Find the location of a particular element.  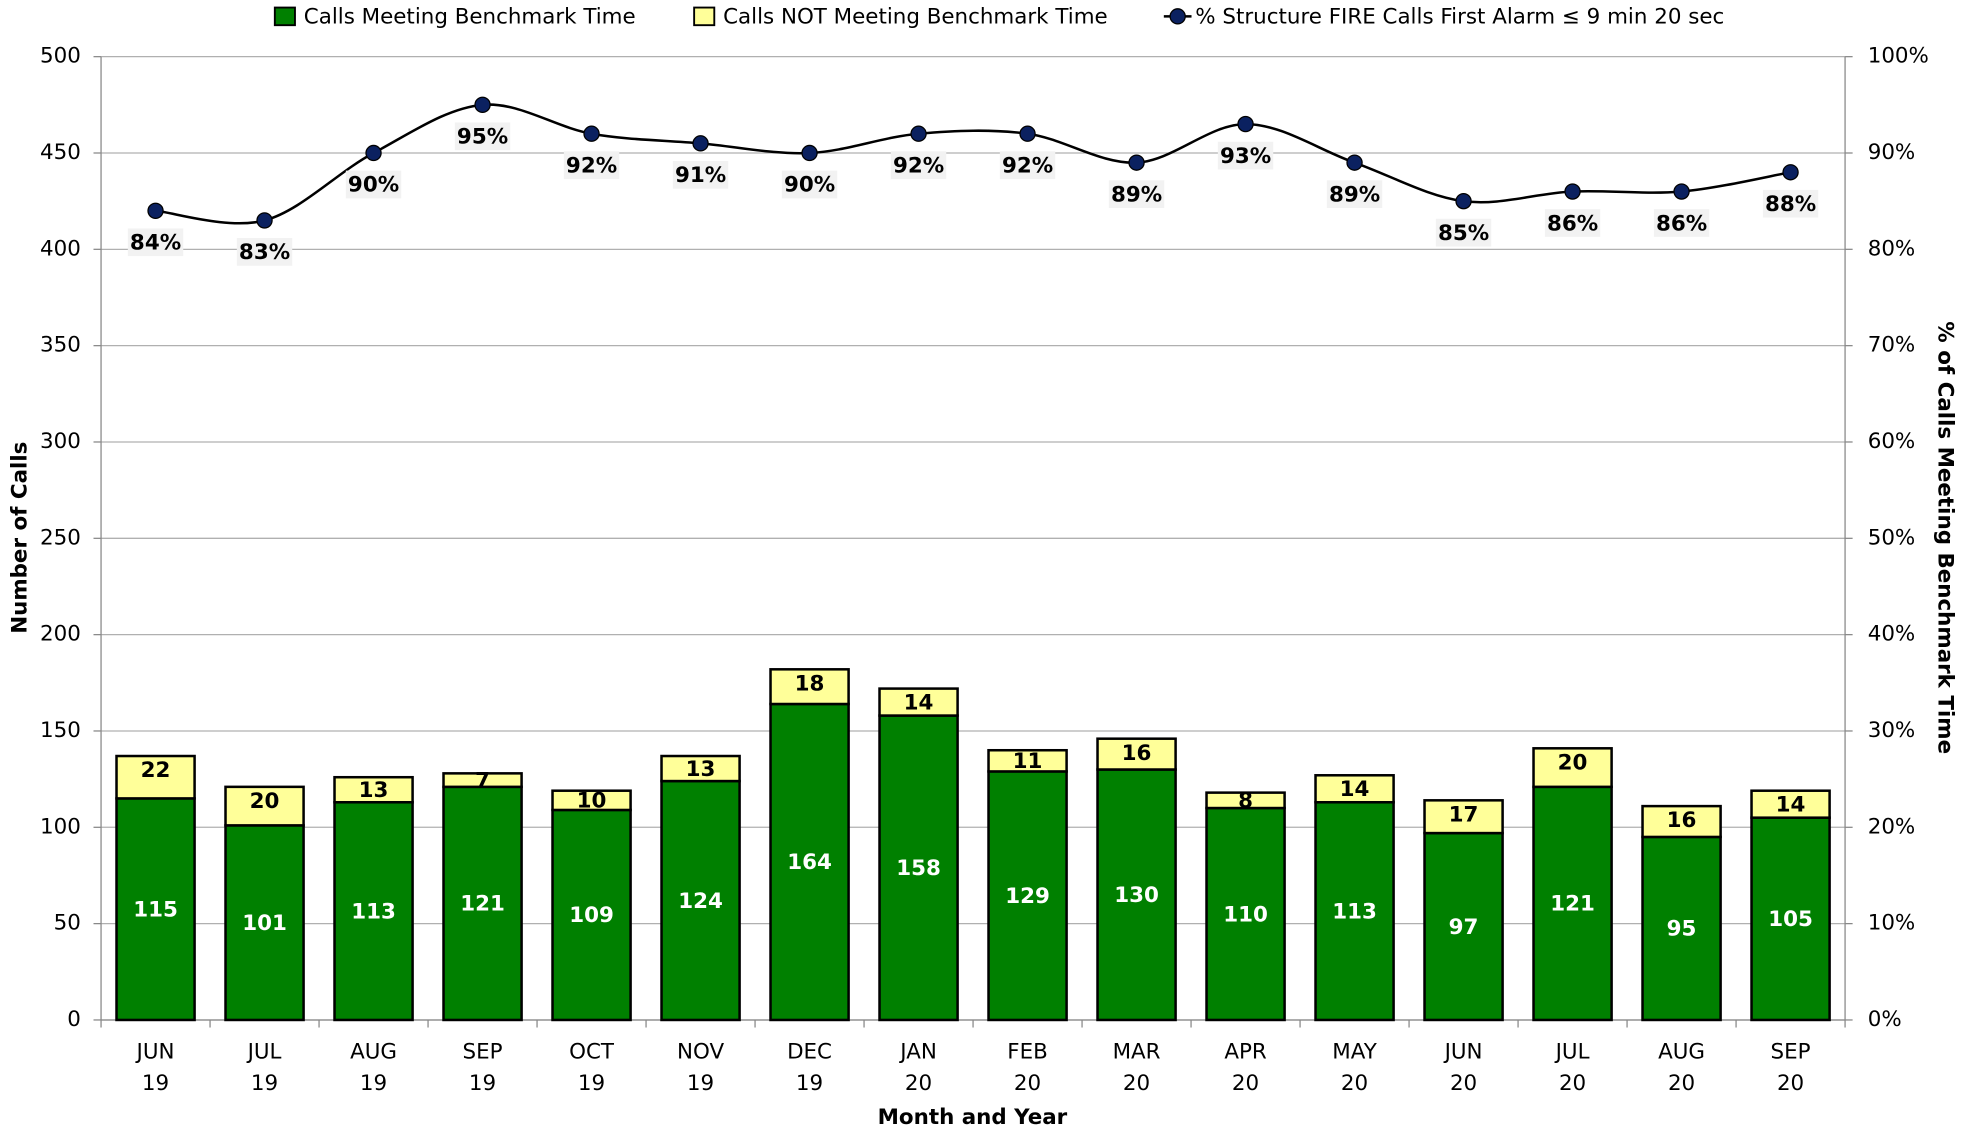

data-label: 92% is located at coordinates (918, 165).